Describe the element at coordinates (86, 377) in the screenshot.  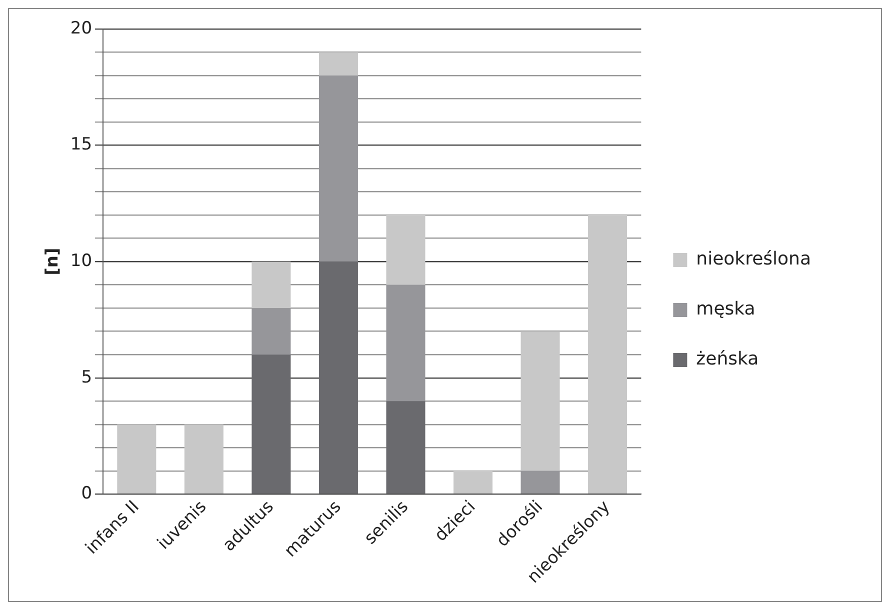
I see `y-tick-label: 5` at that location.